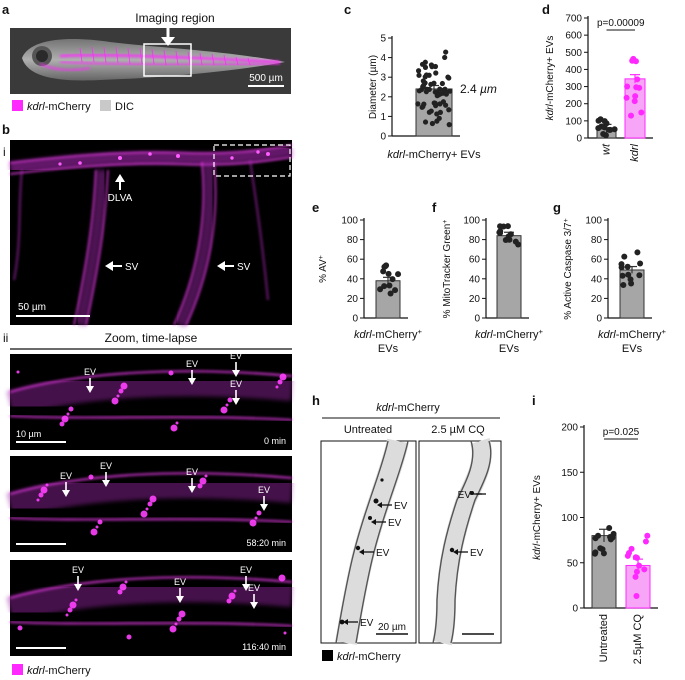 Image resolution: width=685 pixels, height=680 pixels. I want to click on ev-untreated-3: EV, so click(383, 553).